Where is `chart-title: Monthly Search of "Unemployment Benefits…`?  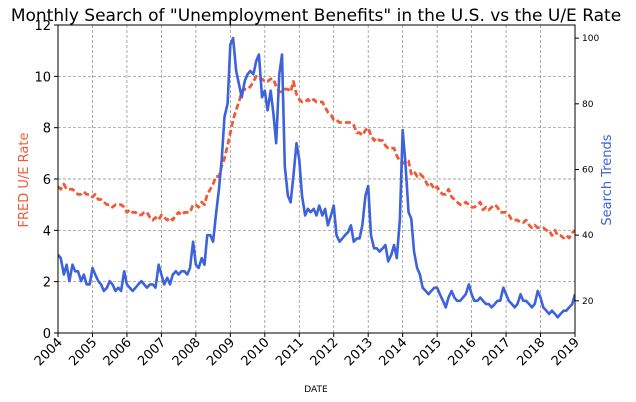
chart-title: Monthly Search of "Unemployment Benefits… is located at coordinates (316, 16).